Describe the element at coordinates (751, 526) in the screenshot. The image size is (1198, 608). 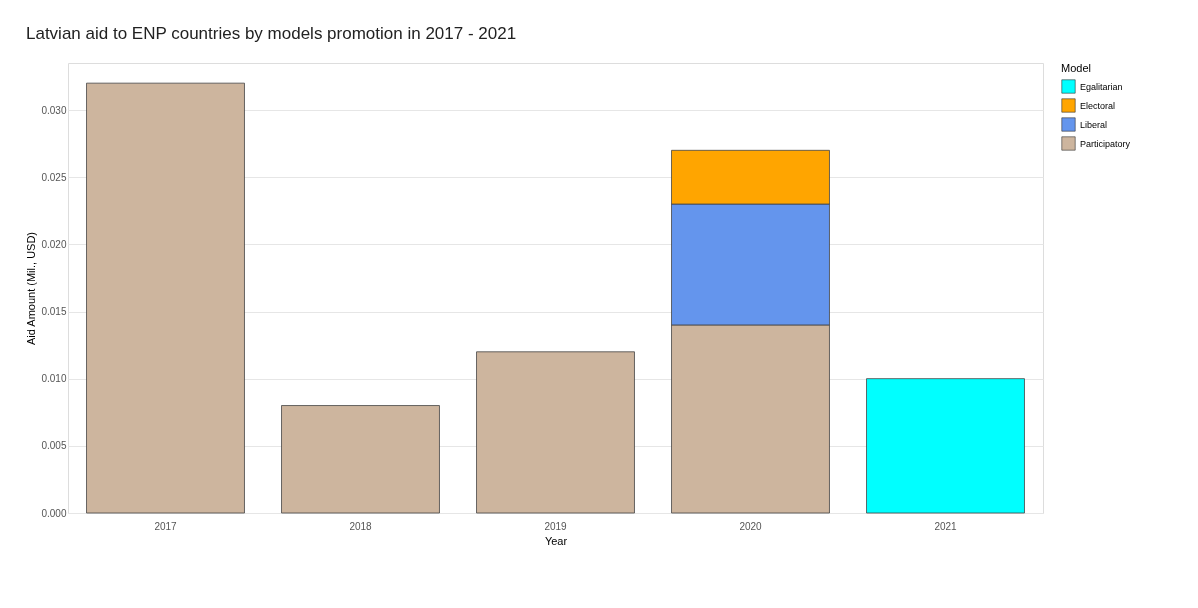
I see `x-tick-label: 2020` at that location.